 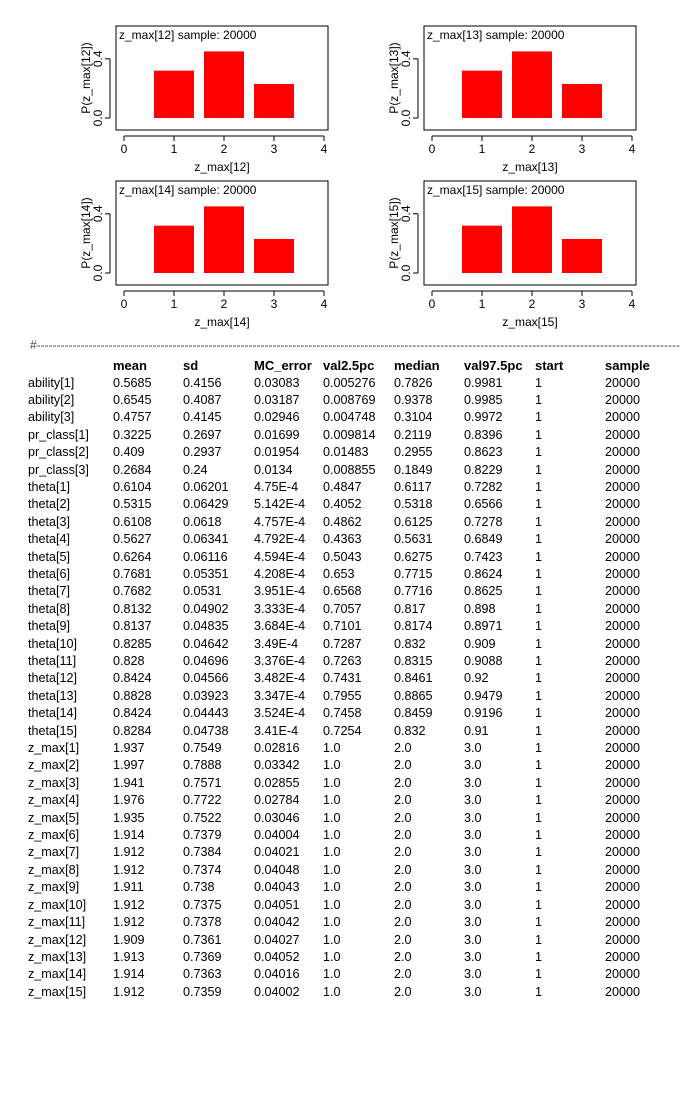 I want to click on table-cell: 0.06341, so click(x=206, y=539).